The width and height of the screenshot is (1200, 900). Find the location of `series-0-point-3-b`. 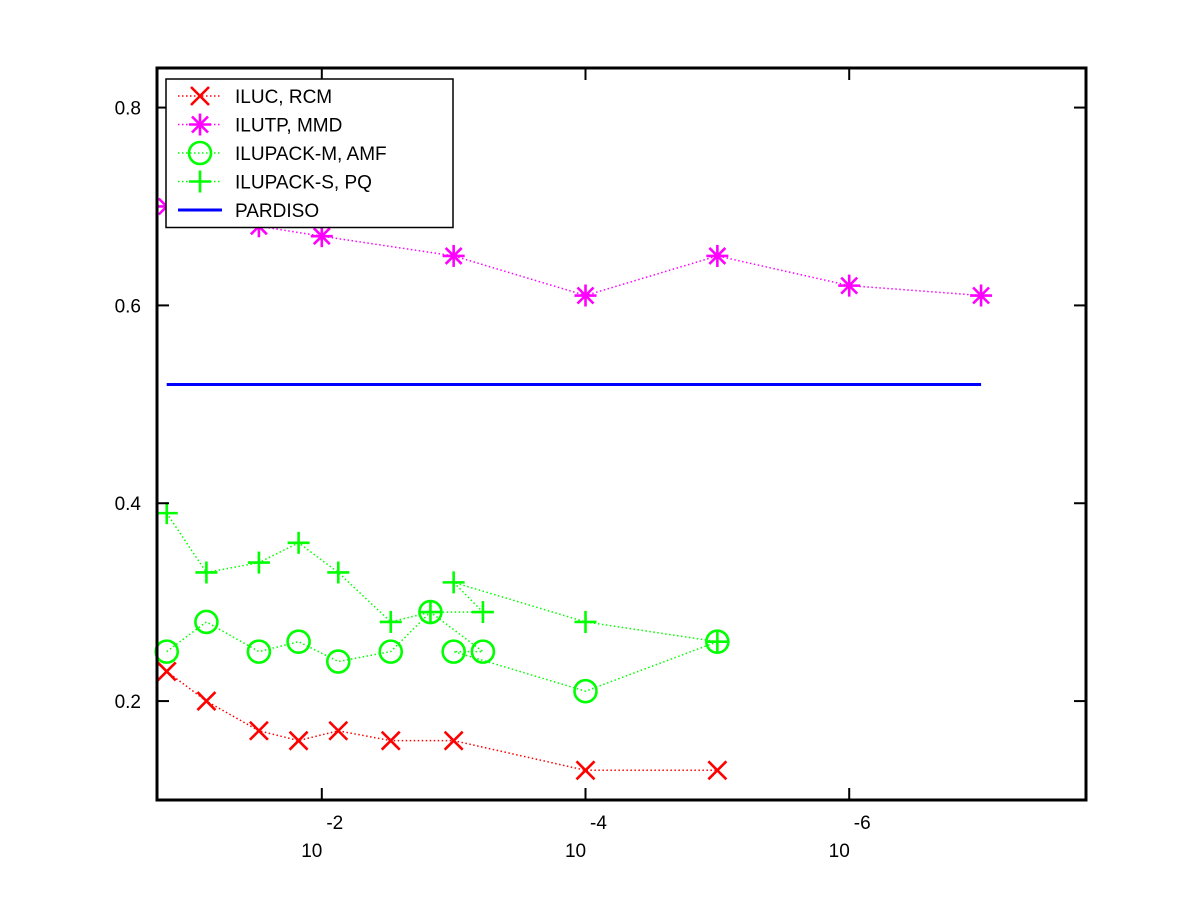

series-0-point-3-b is located at coordinates (298, 740).